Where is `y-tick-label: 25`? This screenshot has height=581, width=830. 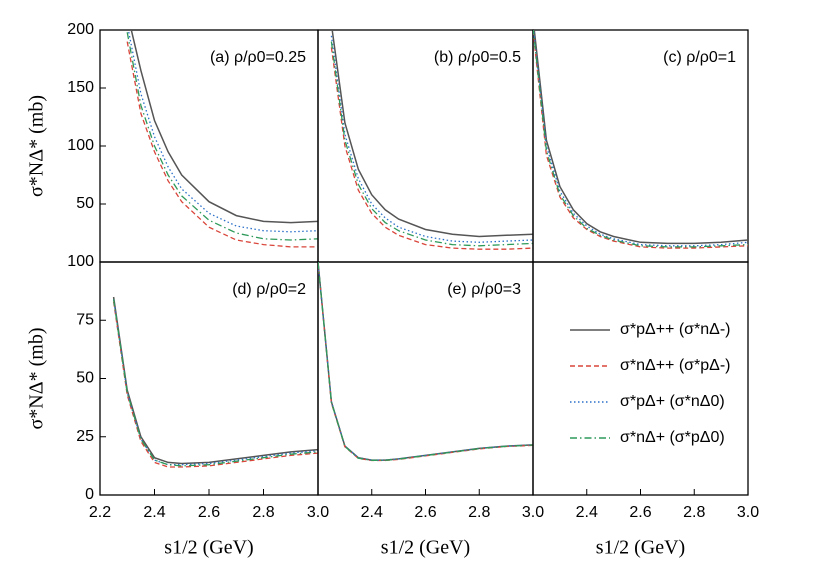
y-tick-label: 25 is located at coordinates (85, 436).